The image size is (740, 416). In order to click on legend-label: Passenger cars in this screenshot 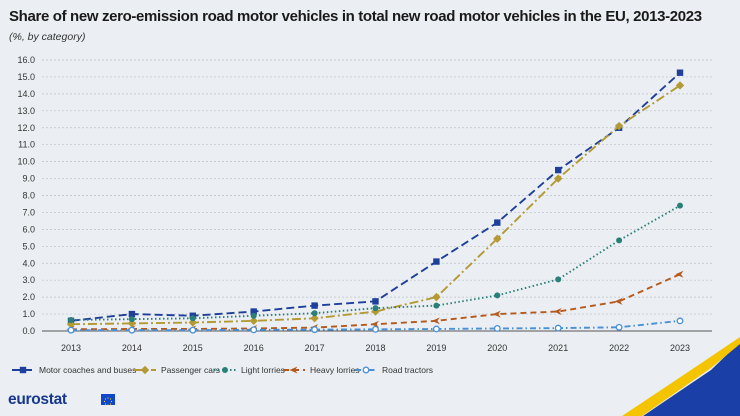, I will do `click(190, 370)`.